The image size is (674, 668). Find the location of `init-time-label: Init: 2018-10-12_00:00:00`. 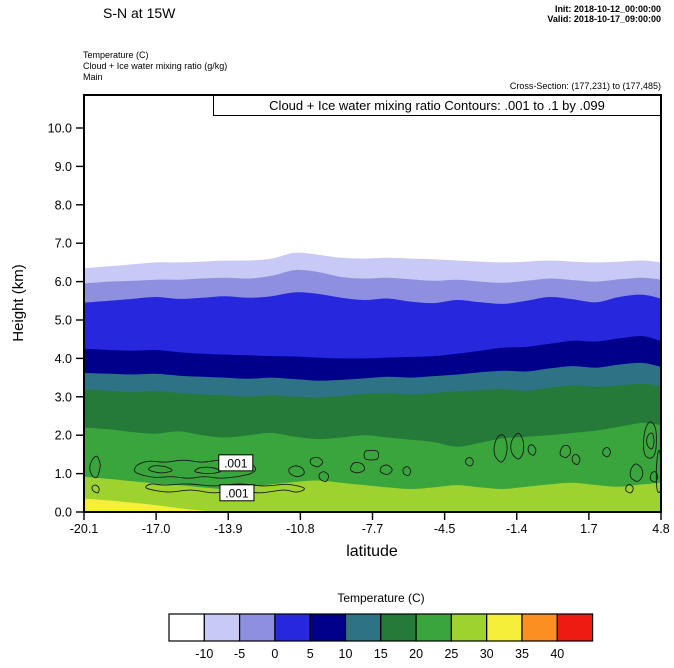

init-time-label: Init: 2018-10-12_00:00:00 is located at coordinates (607, 9).